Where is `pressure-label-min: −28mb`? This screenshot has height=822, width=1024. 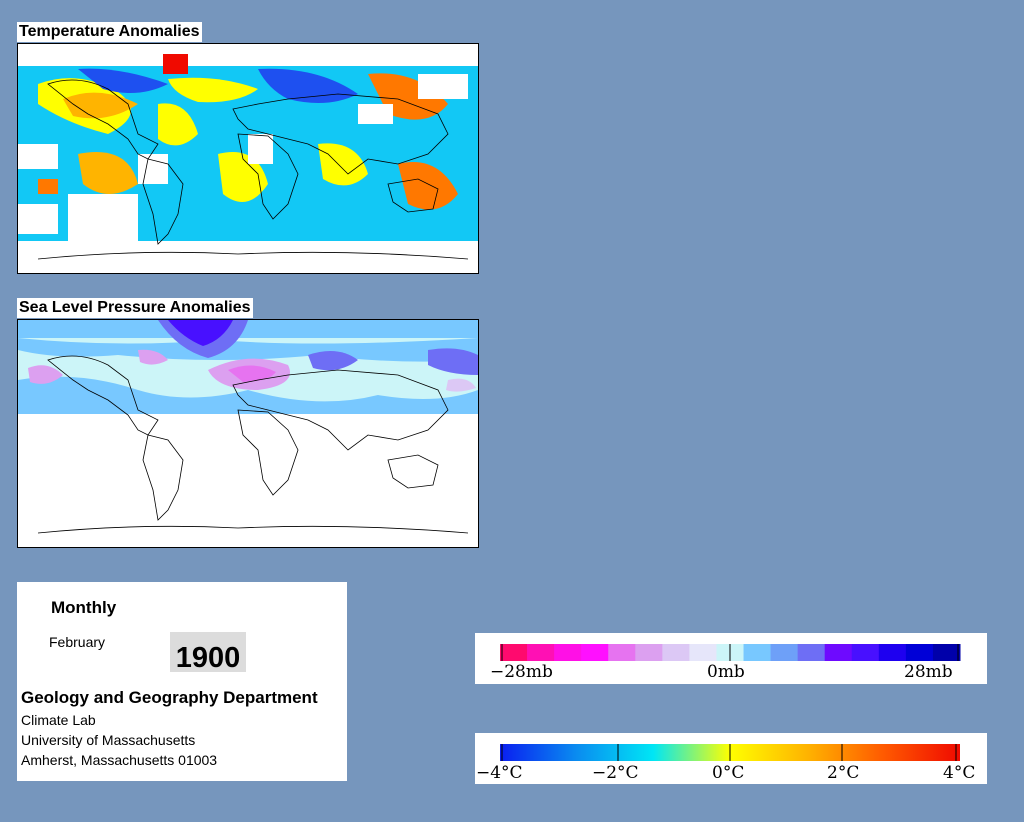
pressure-label-min: −28mb is located at coordinates (521, 672).